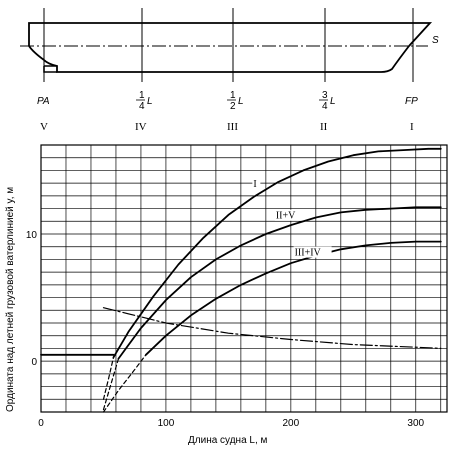 The width and height of the screenshot is (454, 451). What do you see at coordinates (34, 362) in the screenshot?
I see `y-tick-label: 0` at bounding box center [34, 362].